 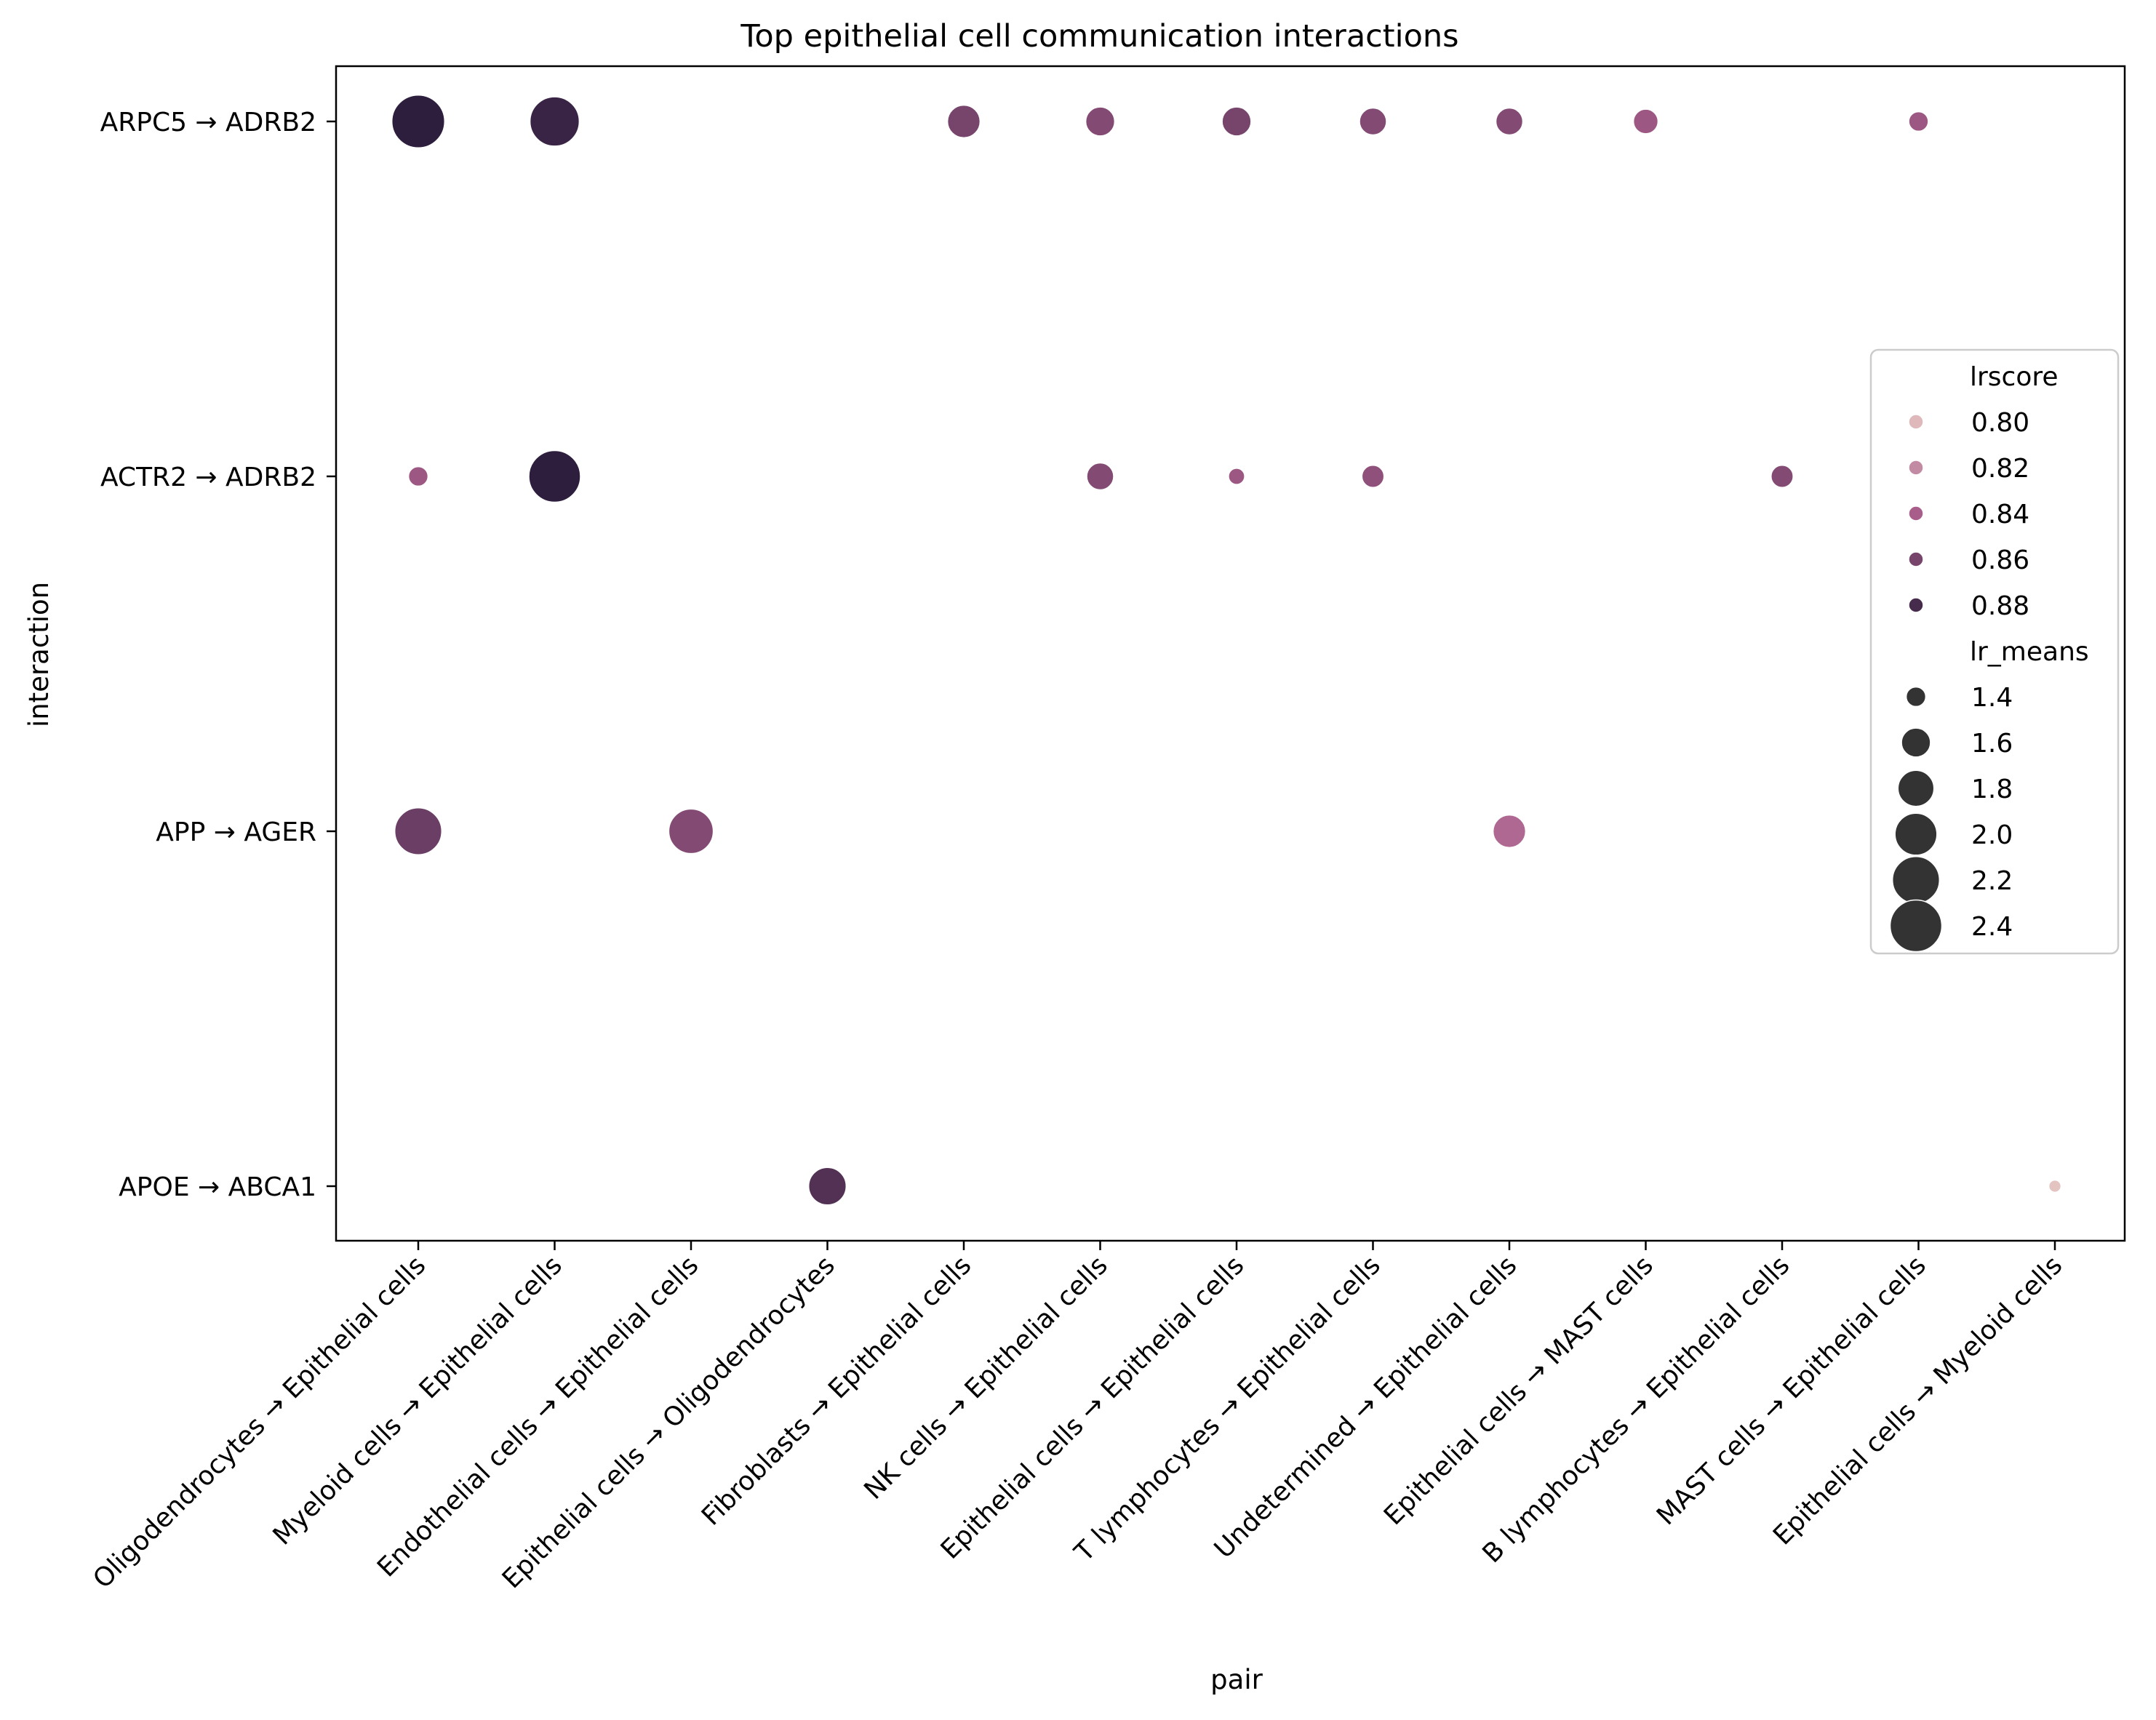 What do you see at coordinates (2000, 560) in the screenshot?
I see `legend-hue-label: 0.86` at bounding box center [2000, 560].